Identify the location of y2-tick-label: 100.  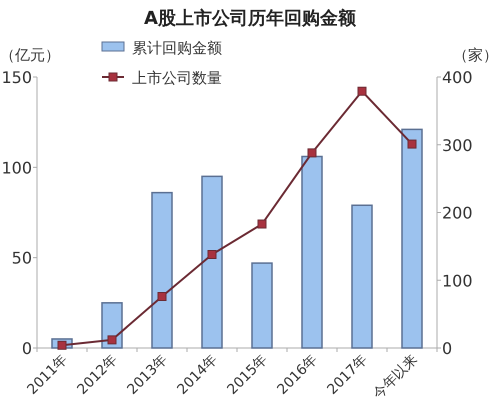
(457, 280).